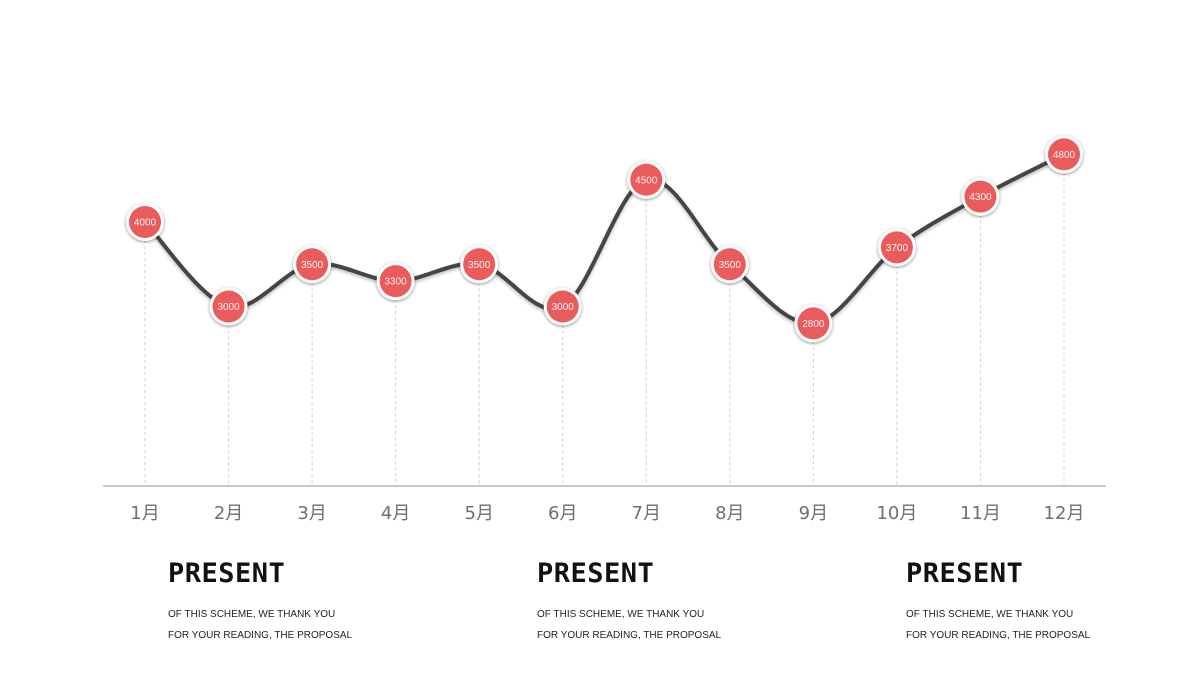 This screenshot has width=1200, height=675. I want to click on data-point: 3300, so click(395, 281).